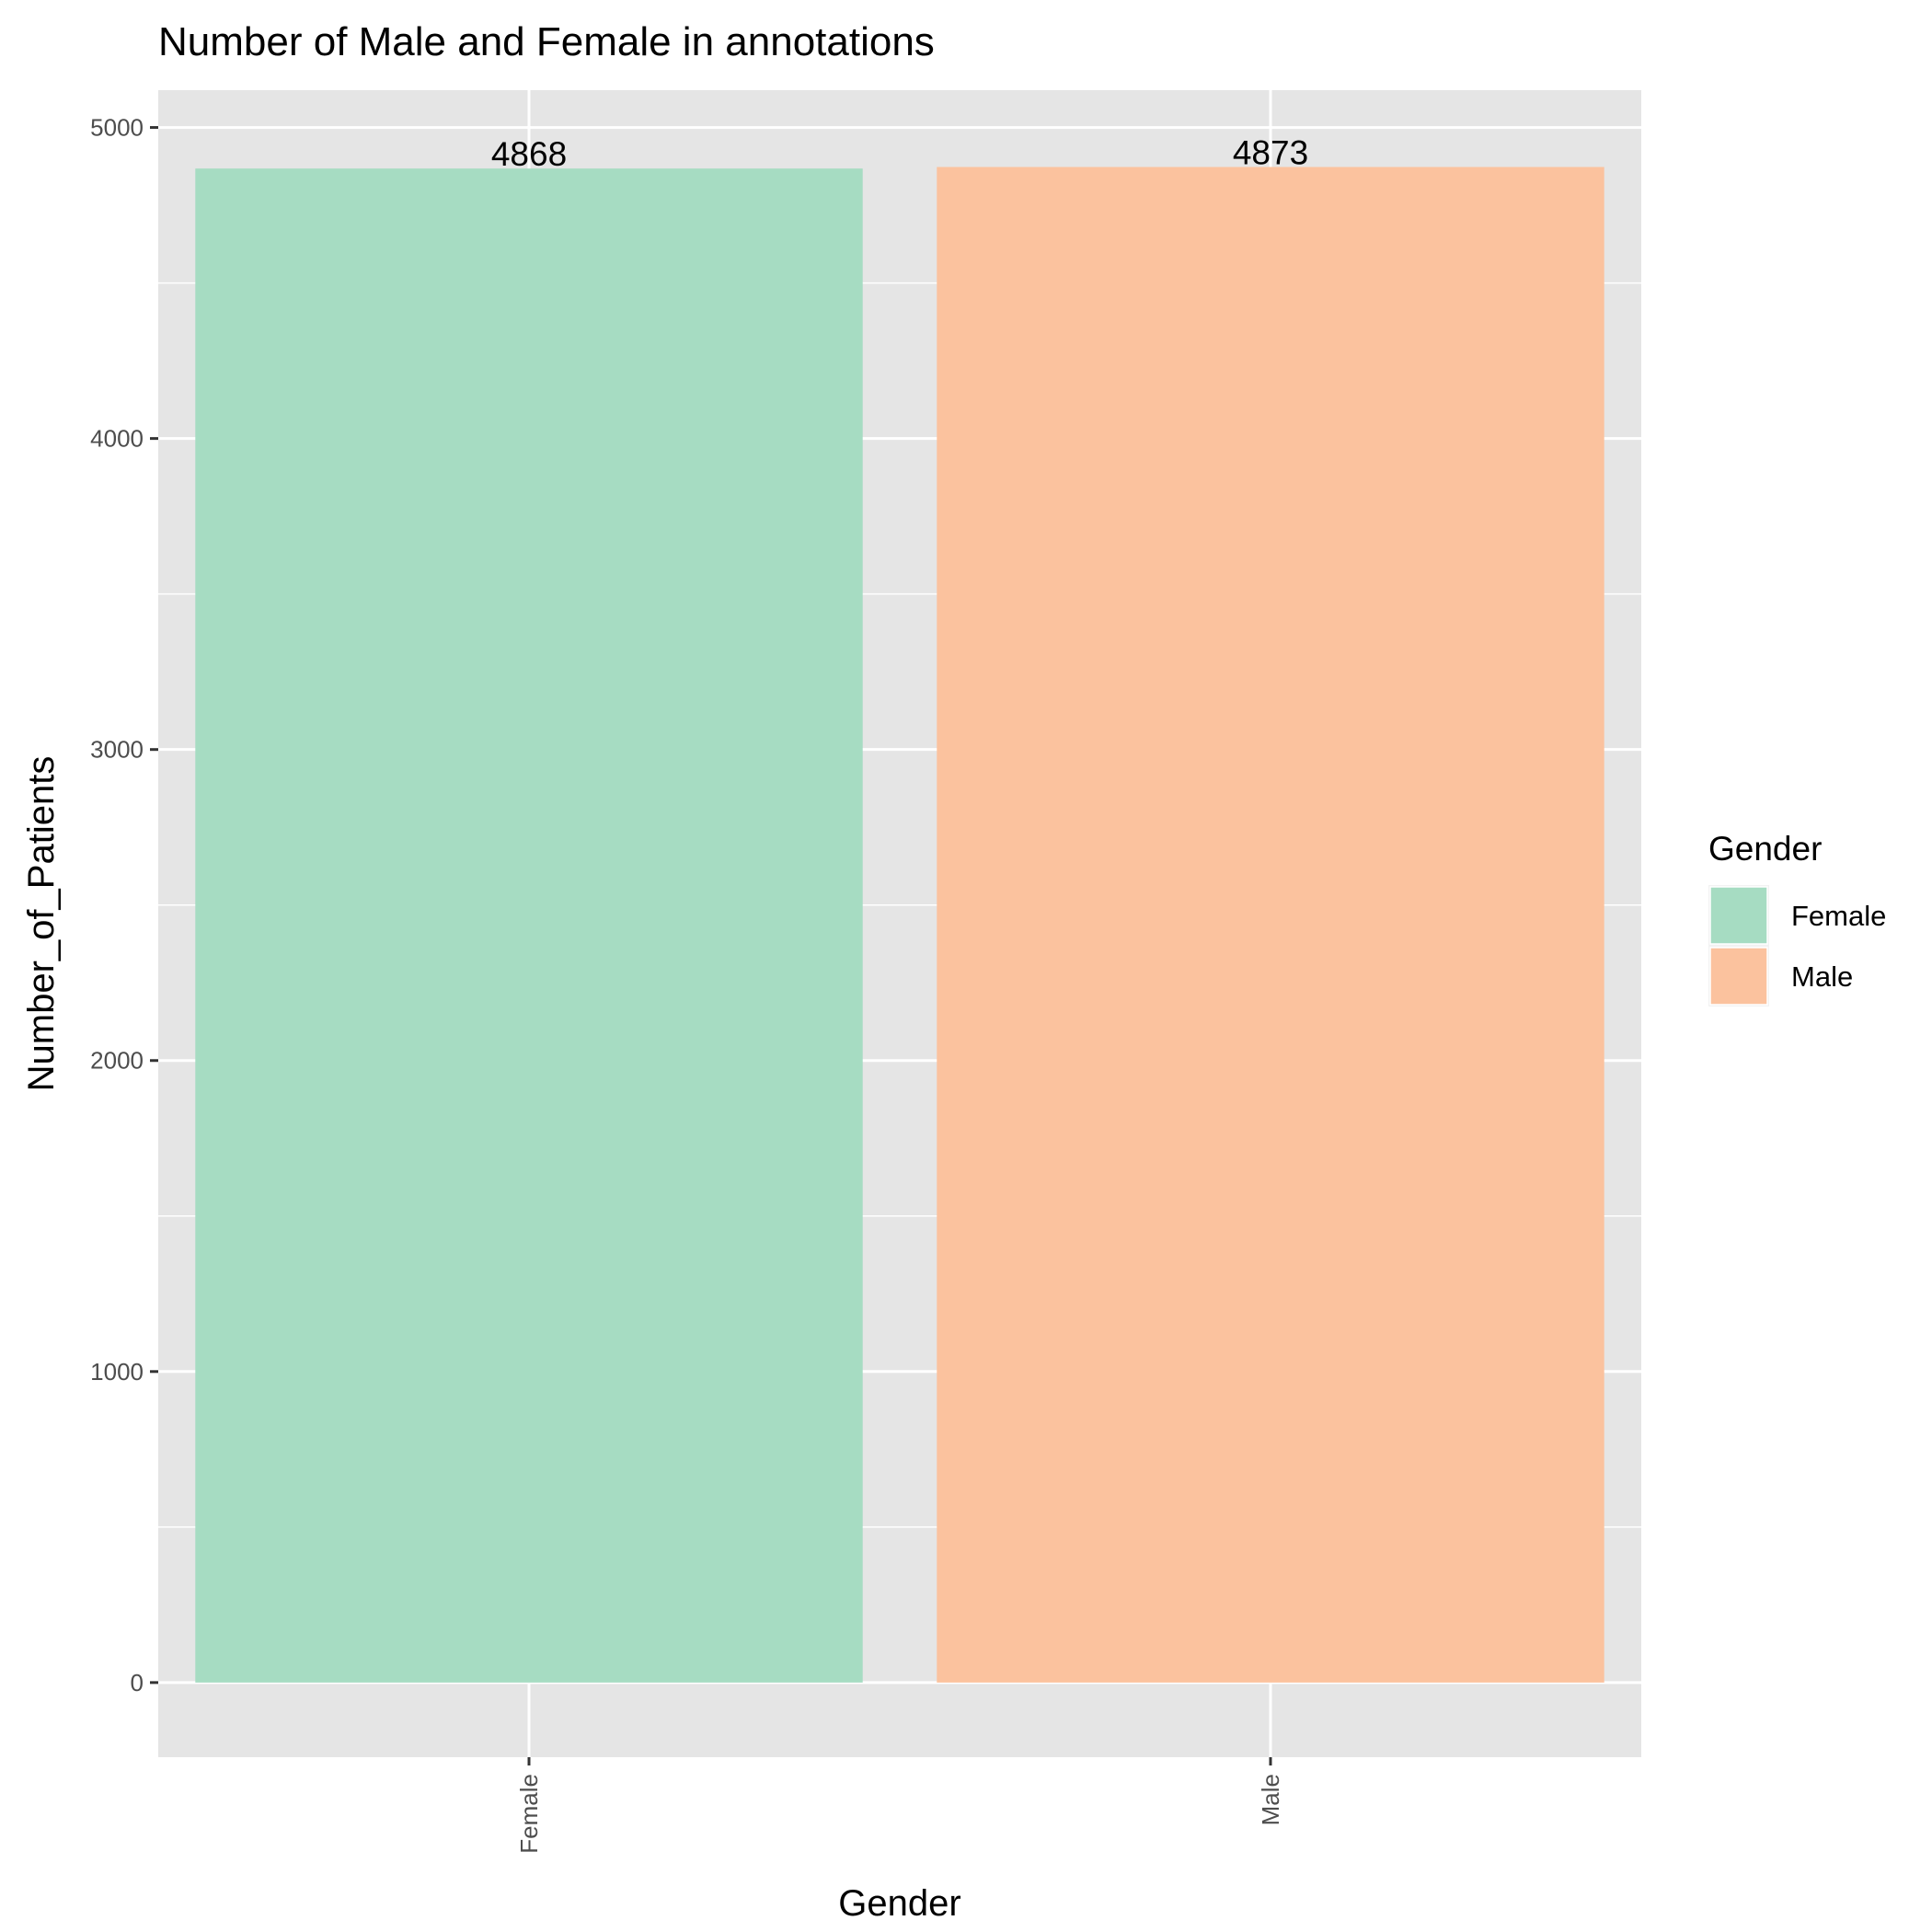 Image resolution: width=1932 pixels, height=1932 pixels. What do you see at coordinates (117, 128) in the screenshot?
I see `y-tick-label: 5000` at bounding box center [117, 128].